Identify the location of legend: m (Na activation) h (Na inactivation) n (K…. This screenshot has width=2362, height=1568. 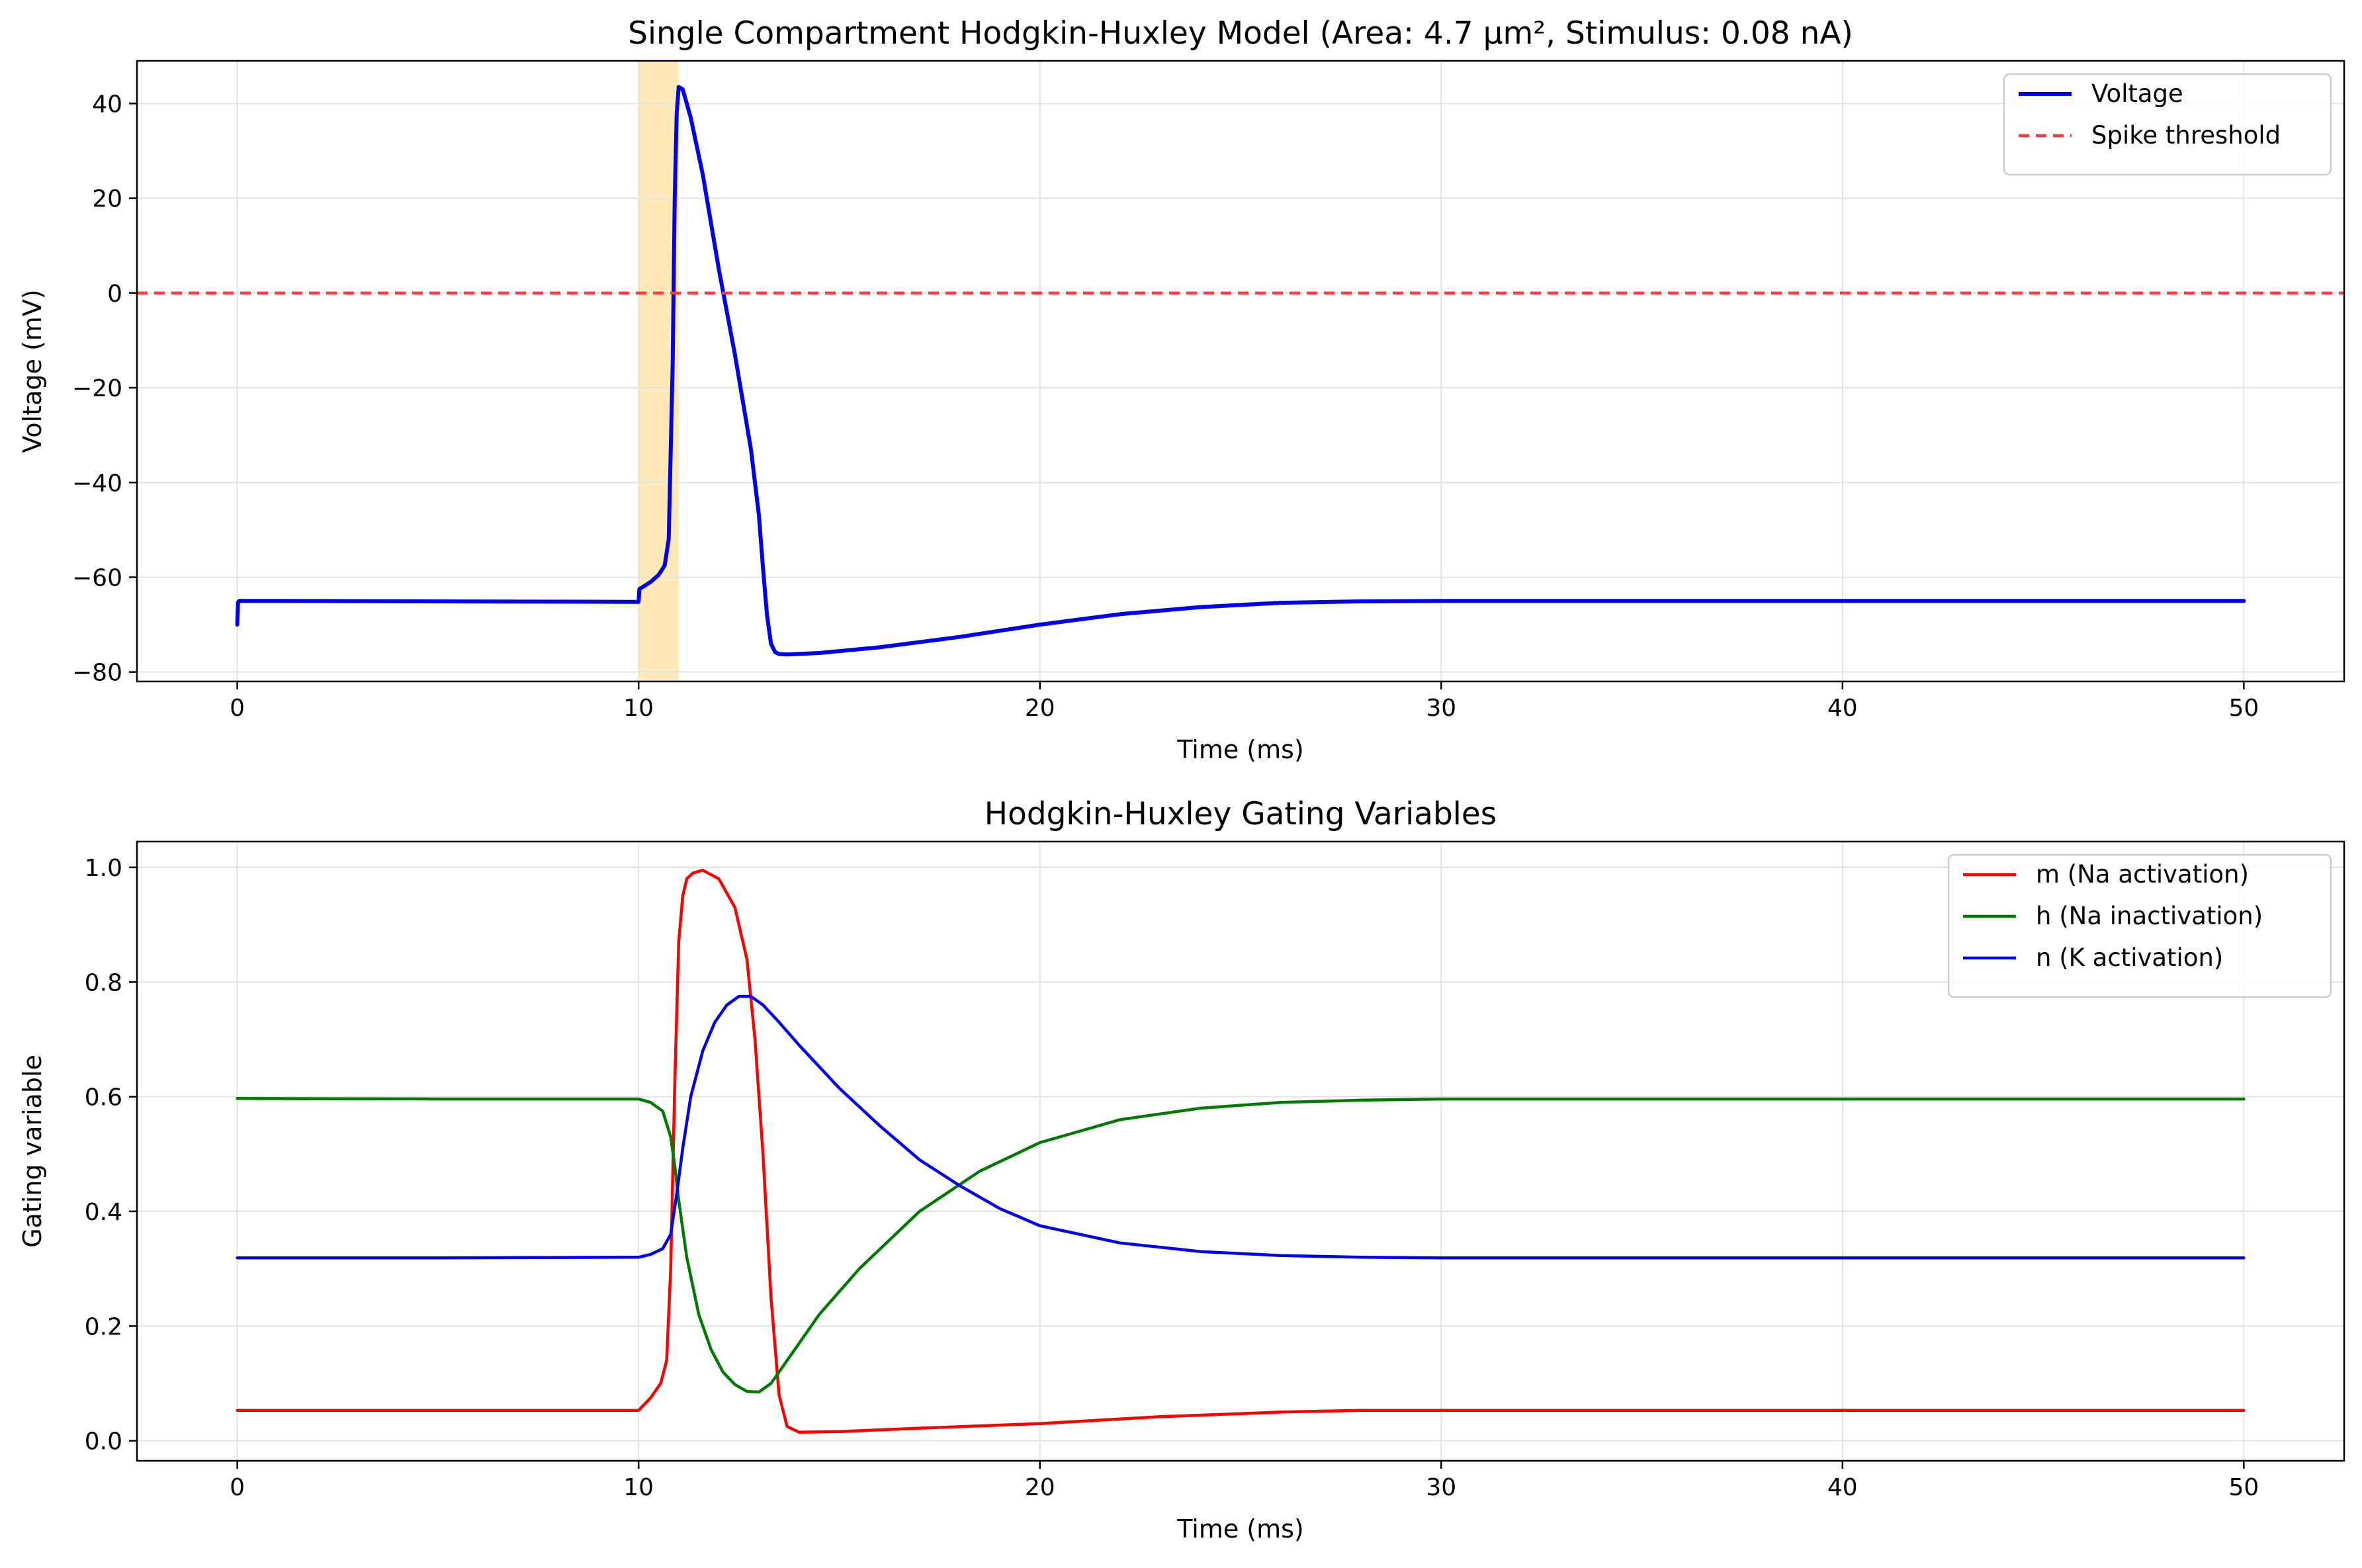
(2139, 926).